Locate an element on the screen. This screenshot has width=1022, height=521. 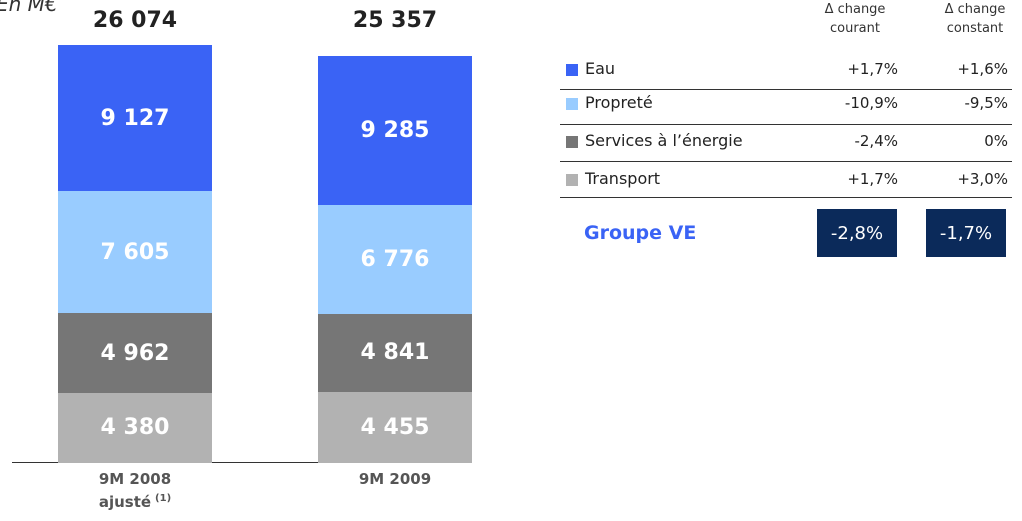
legend-label: Eau is located at coordinates (600, 68).